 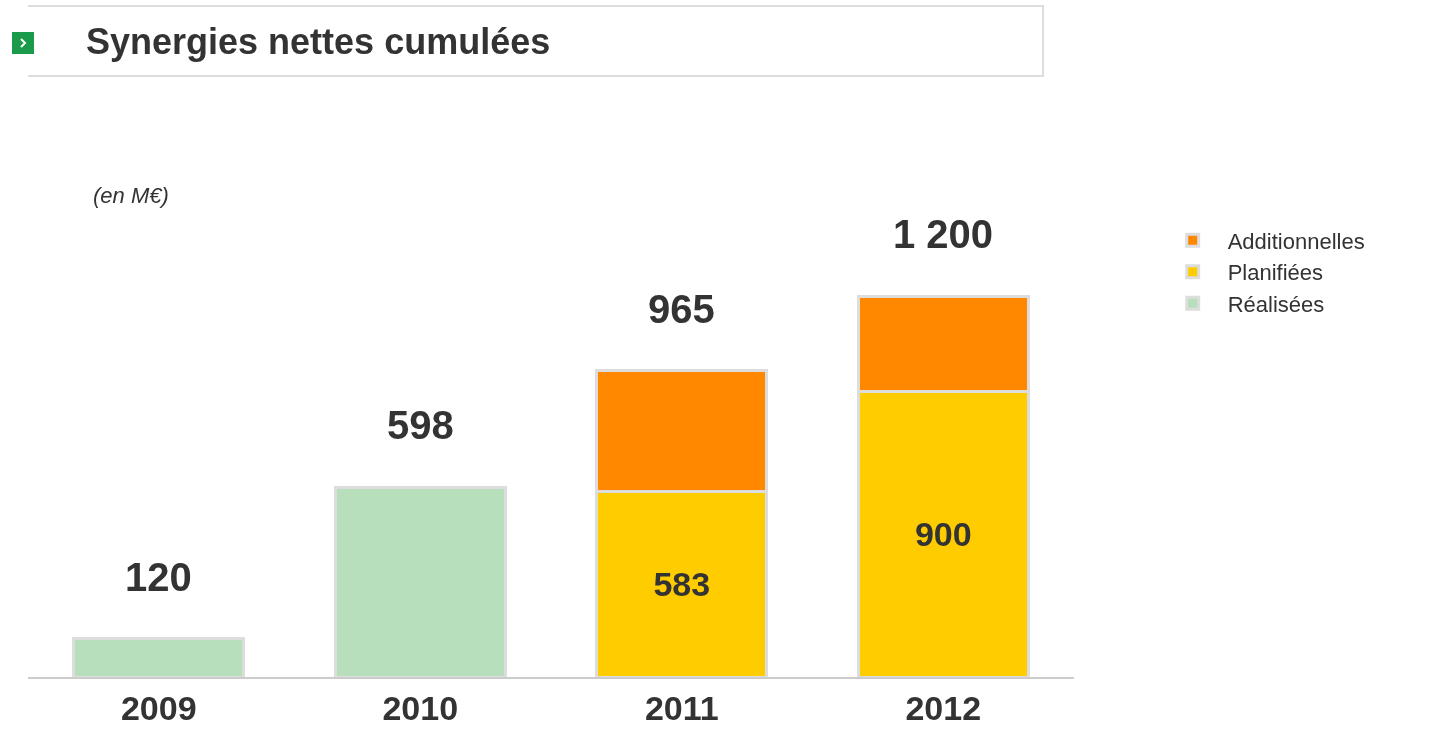 What do you see at coordinates (681, 707) in the screenshot?
I see `x-tick-label: 2011` at bounding box center [681, 707].